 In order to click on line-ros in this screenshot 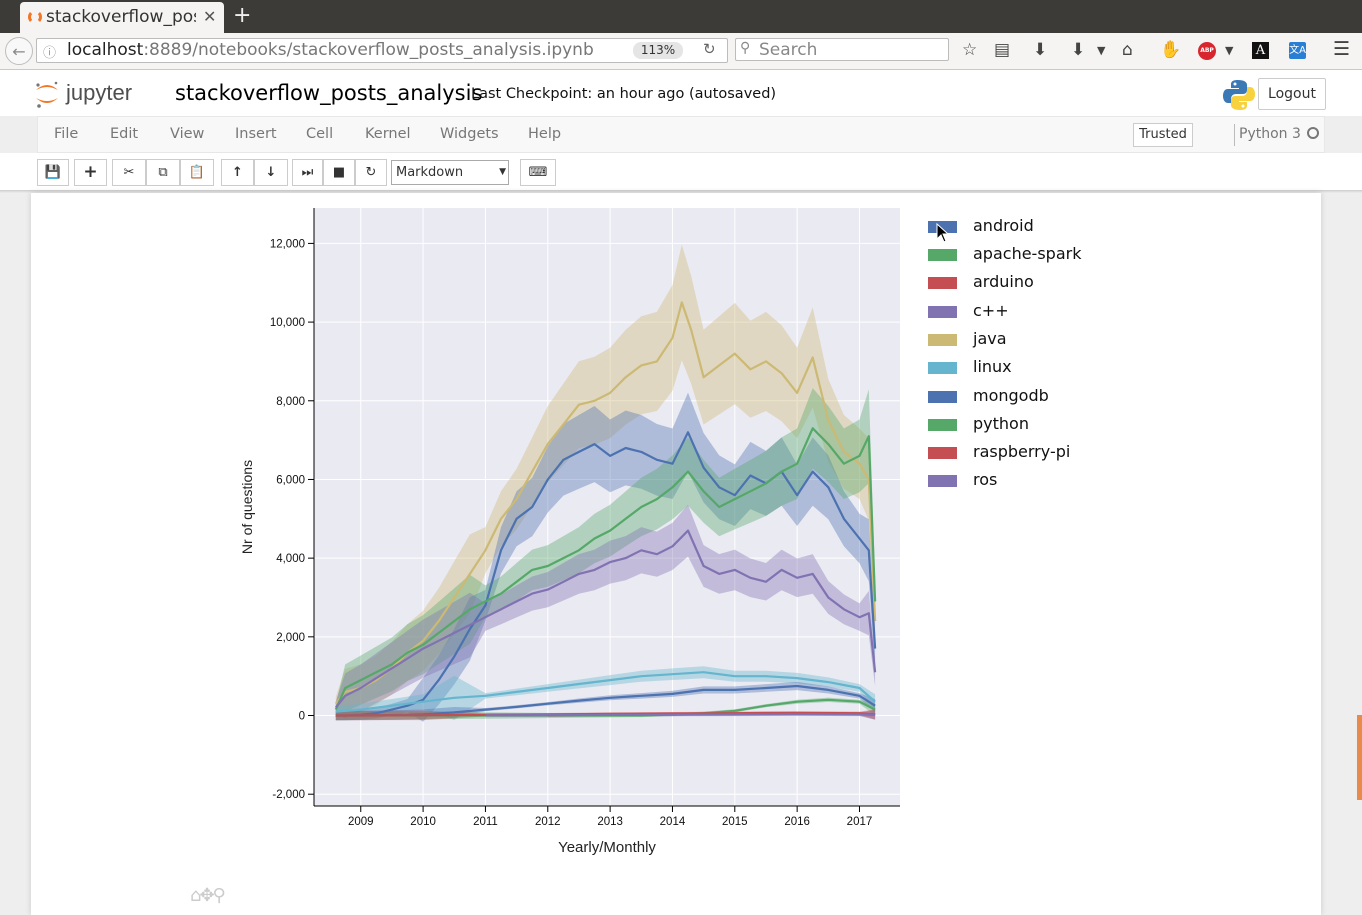, I will do `click(680, 715)`.